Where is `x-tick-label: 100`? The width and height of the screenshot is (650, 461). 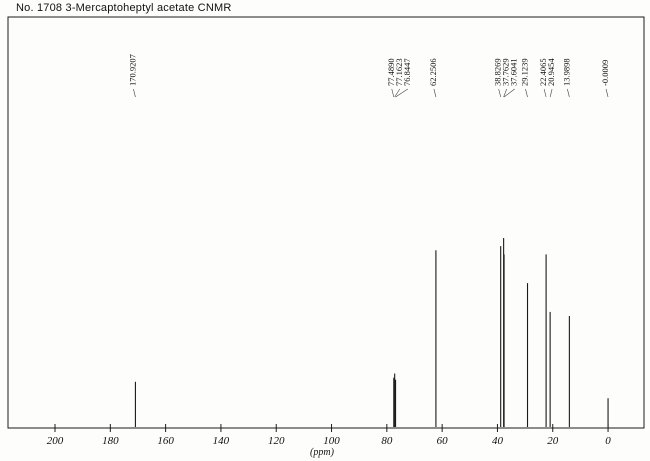 x-tick-label: 100 is located at coordinates (331, 441).